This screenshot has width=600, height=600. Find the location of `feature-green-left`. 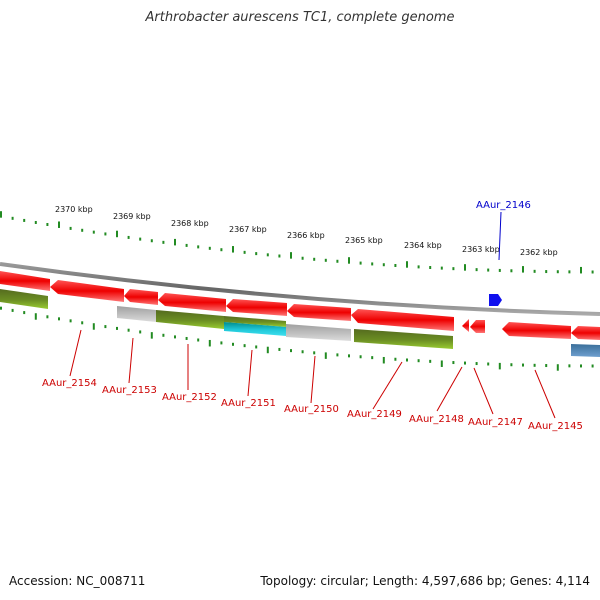

feature-green-left is located at coordinates (24, 299).